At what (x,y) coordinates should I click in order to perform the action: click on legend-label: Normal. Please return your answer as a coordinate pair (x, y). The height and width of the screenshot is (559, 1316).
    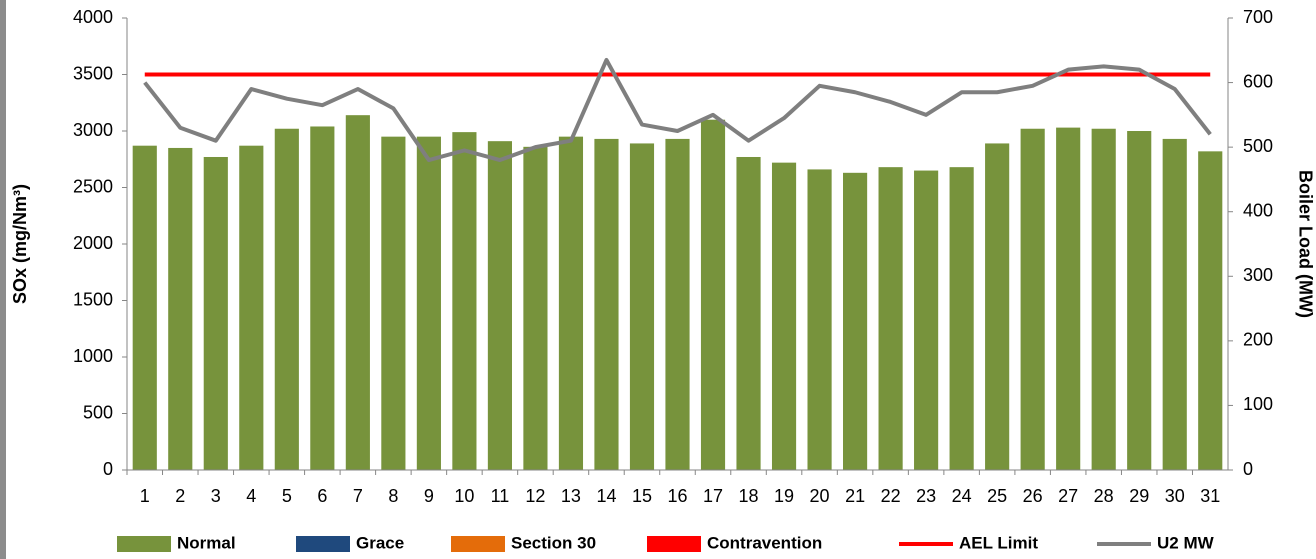
    Looking at the image, I should click on (206, 542).